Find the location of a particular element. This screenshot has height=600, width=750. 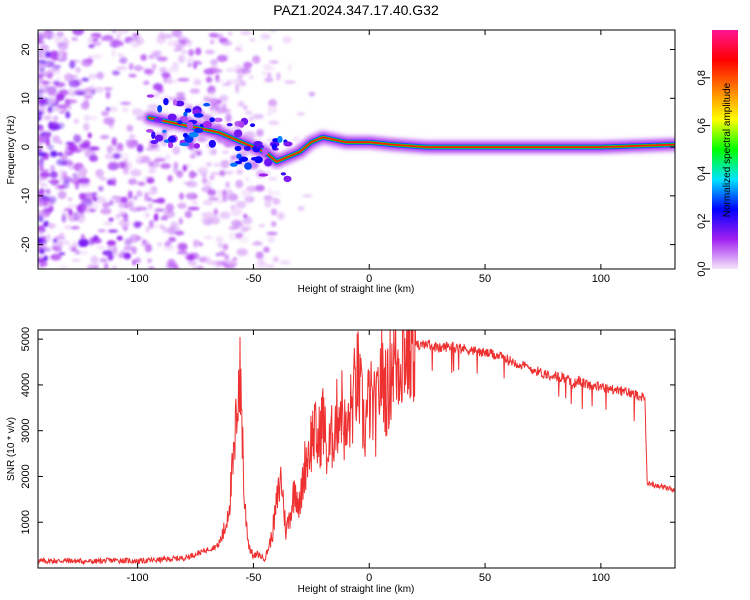

spectrogram-ytick-label: 10 is located at coordinates (26, 98).